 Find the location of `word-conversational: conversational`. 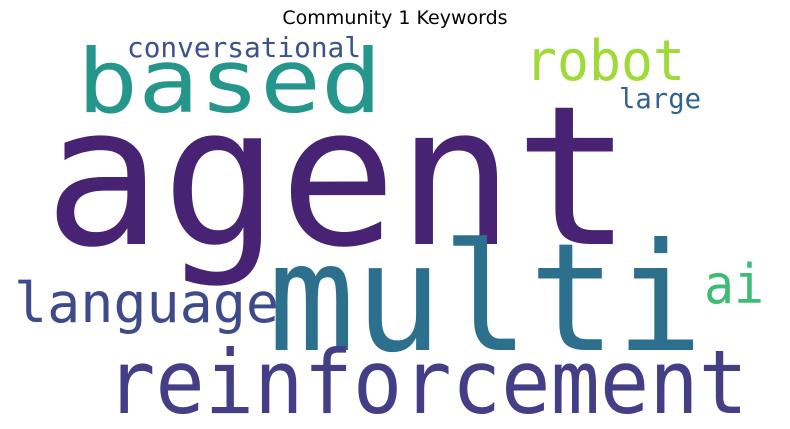

word-conversational: conversational is located at coordinates (244, 47).